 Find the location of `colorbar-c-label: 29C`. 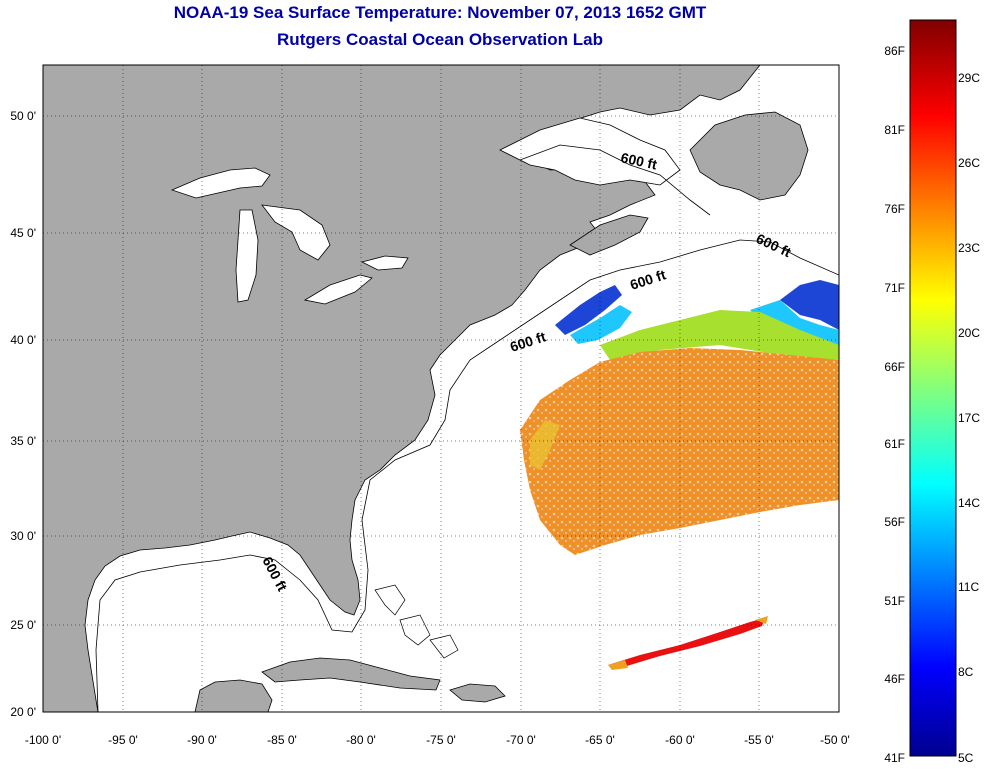

colorbar-c-label: 29C is located at coordinates (969, 78).